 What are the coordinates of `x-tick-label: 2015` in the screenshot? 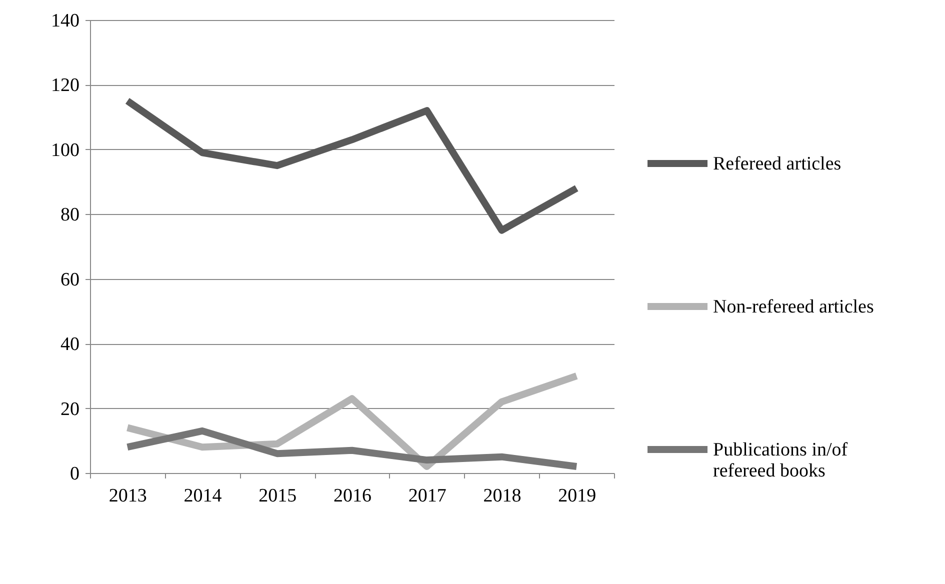 It's located at (277, 496).